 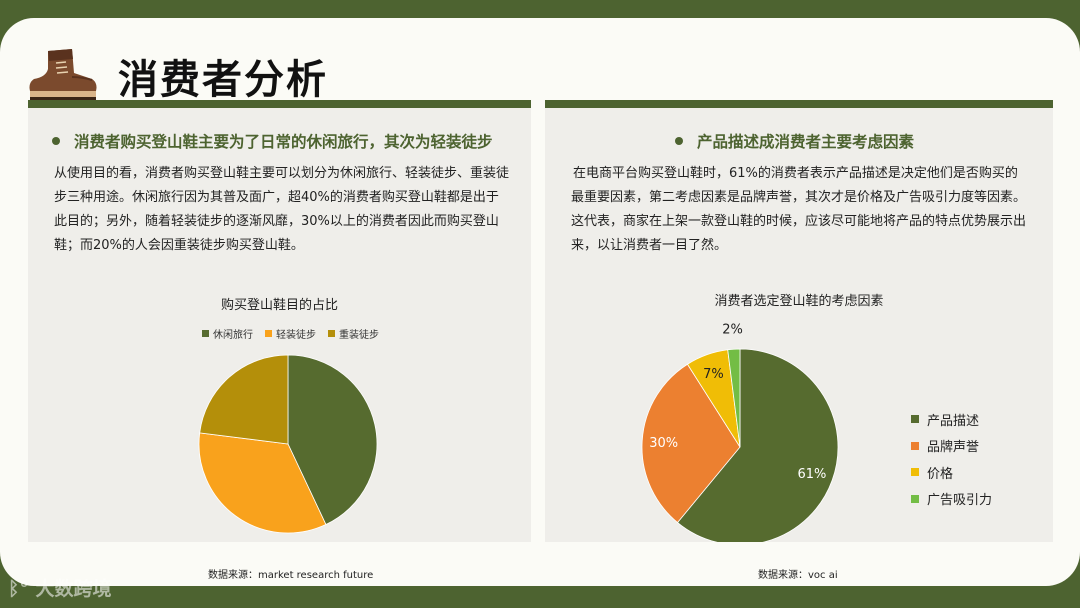 I want to click on chart1-title: 购买登山鞋目的占比, so click(x=279, y=303).